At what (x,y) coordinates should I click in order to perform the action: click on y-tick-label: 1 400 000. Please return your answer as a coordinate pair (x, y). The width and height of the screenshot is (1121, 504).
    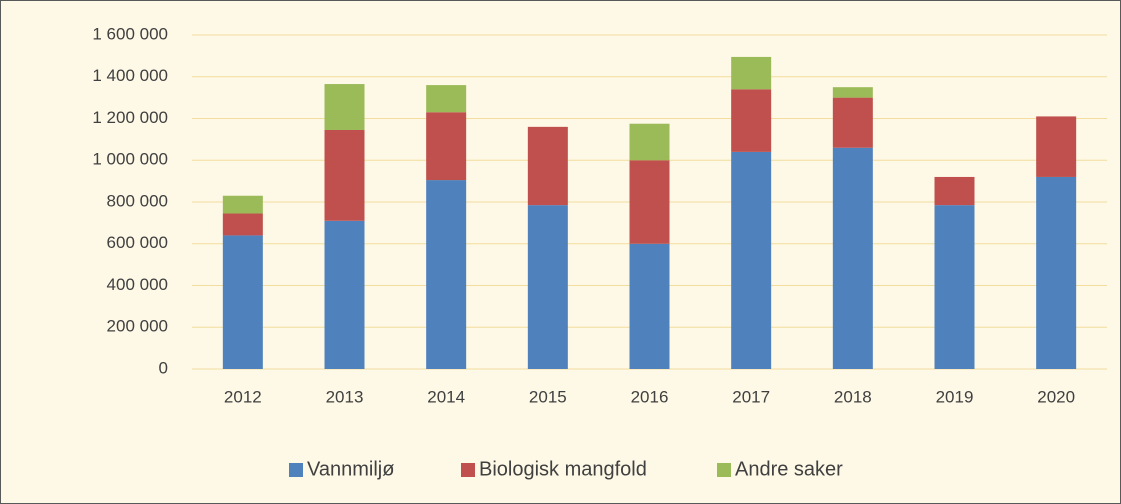
    Looking at the image, I should click on (130, 75).